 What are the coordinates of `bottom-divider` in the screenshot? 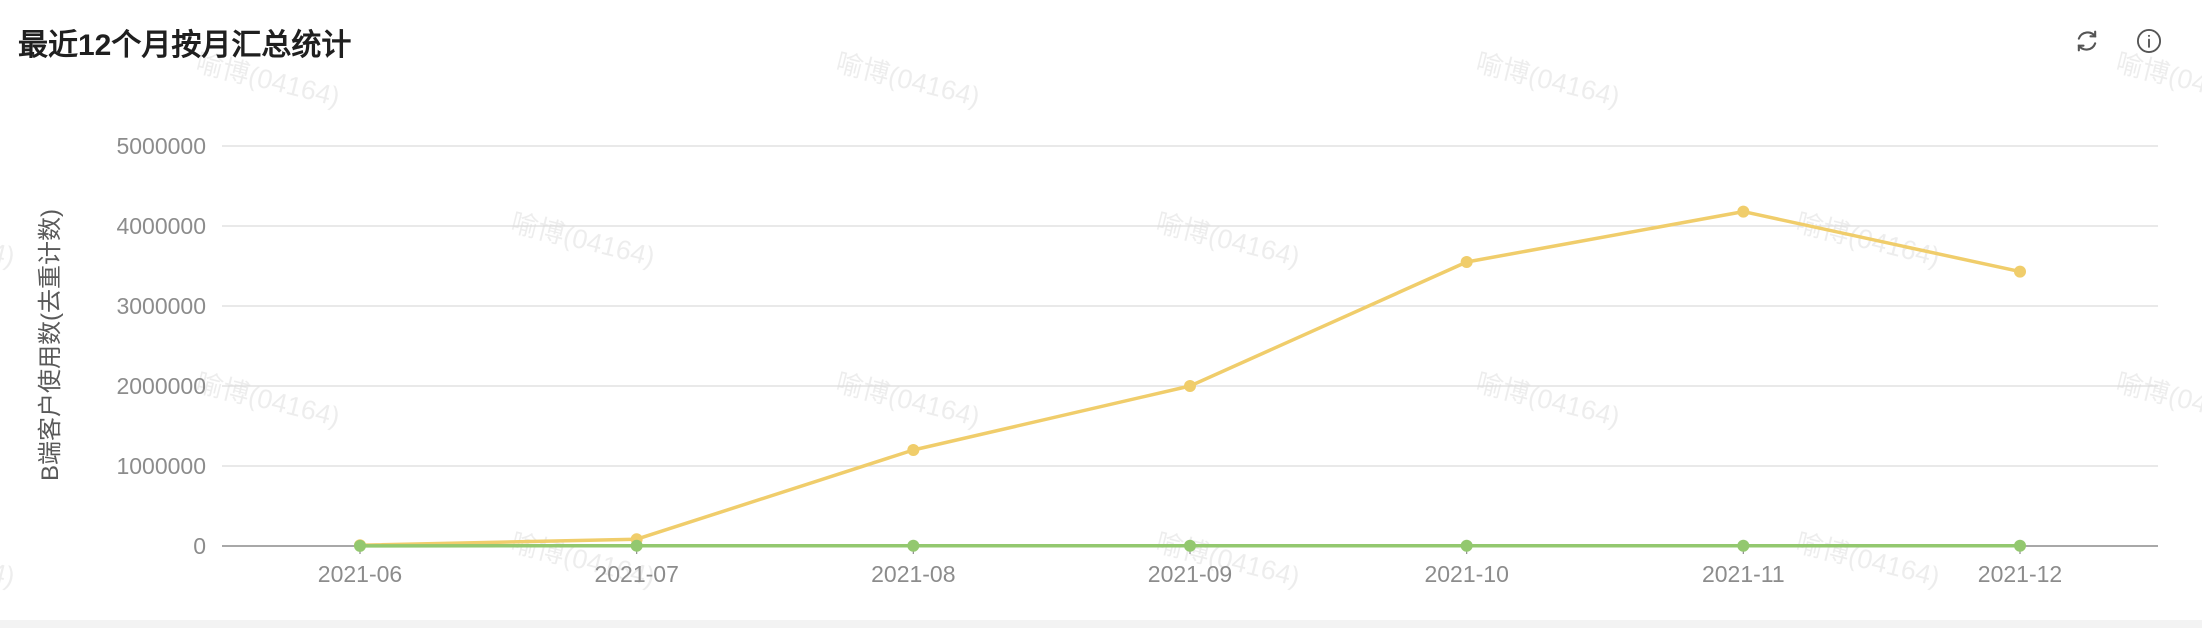 It's located at (1101, 624).